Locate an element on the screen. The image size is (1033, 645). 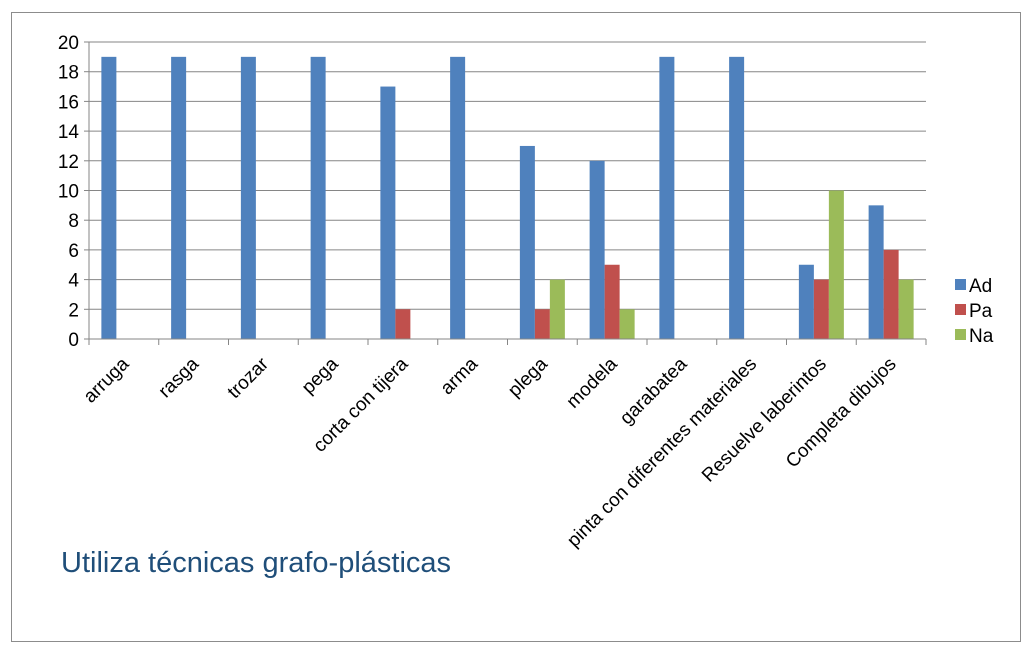
x-tick-label: garabatea is located at coordinates (654, 391).